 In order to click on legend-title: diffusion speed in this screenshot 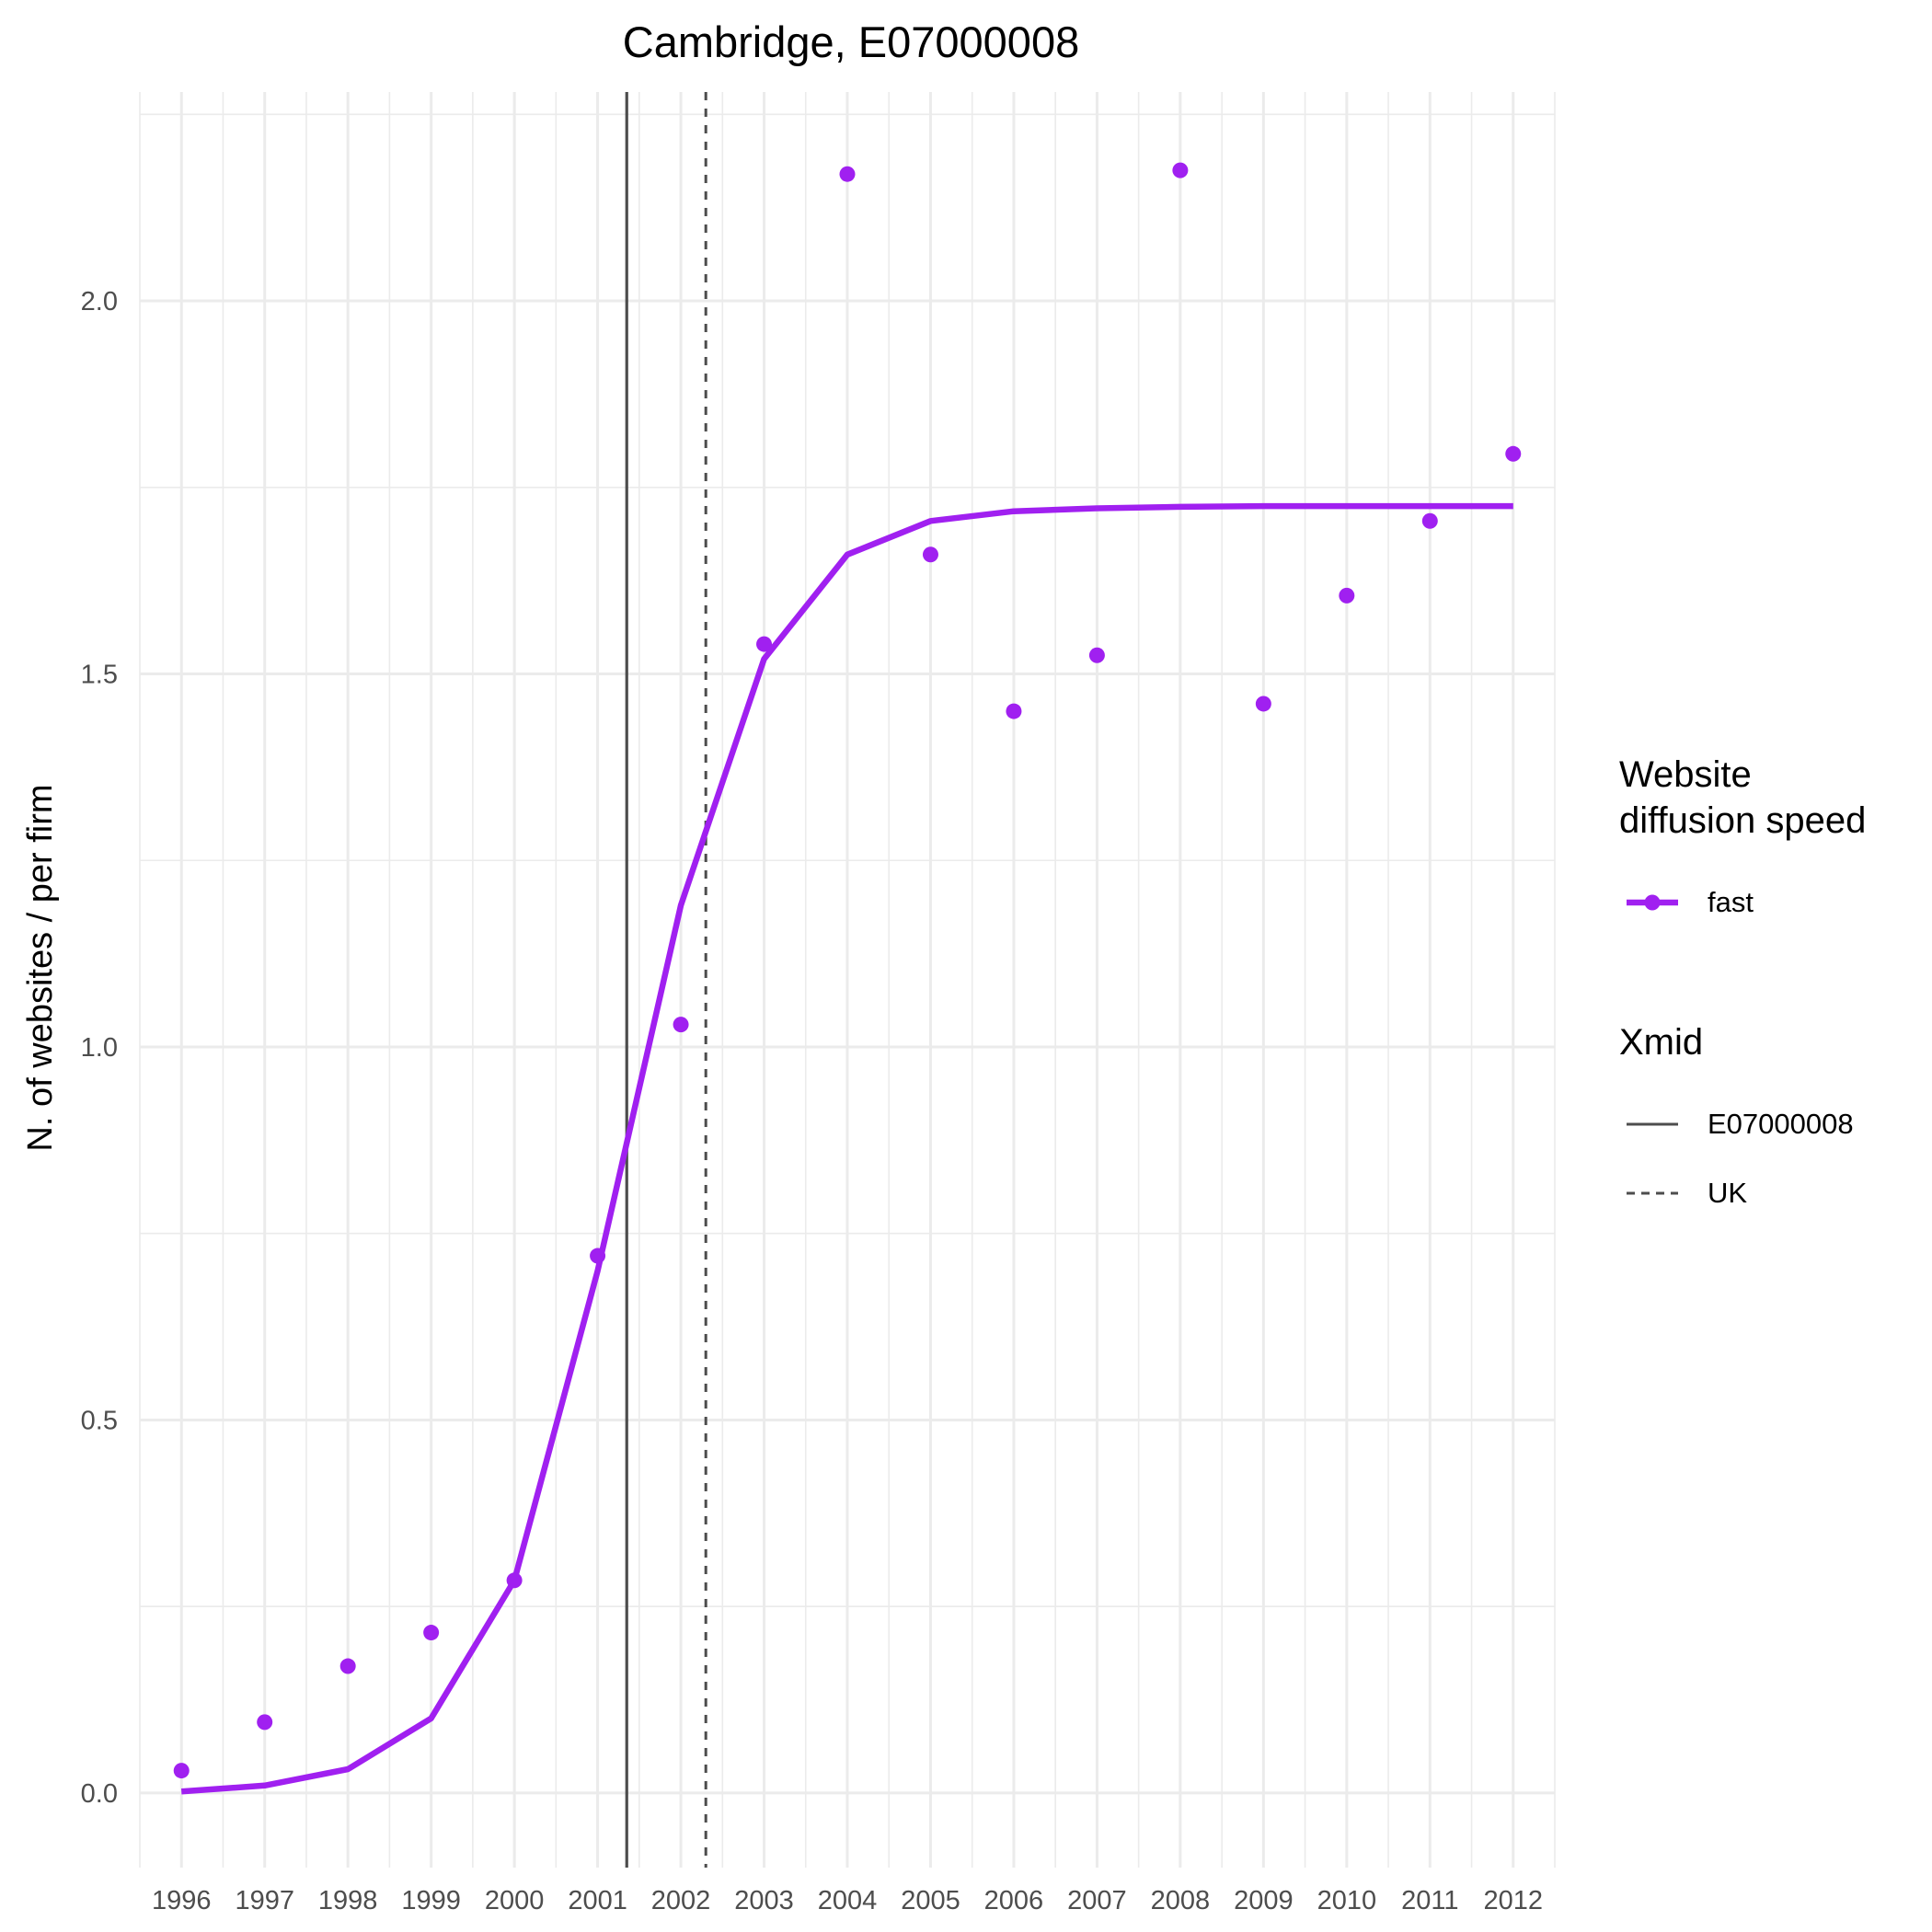, I will do `click(1742, 820)`.